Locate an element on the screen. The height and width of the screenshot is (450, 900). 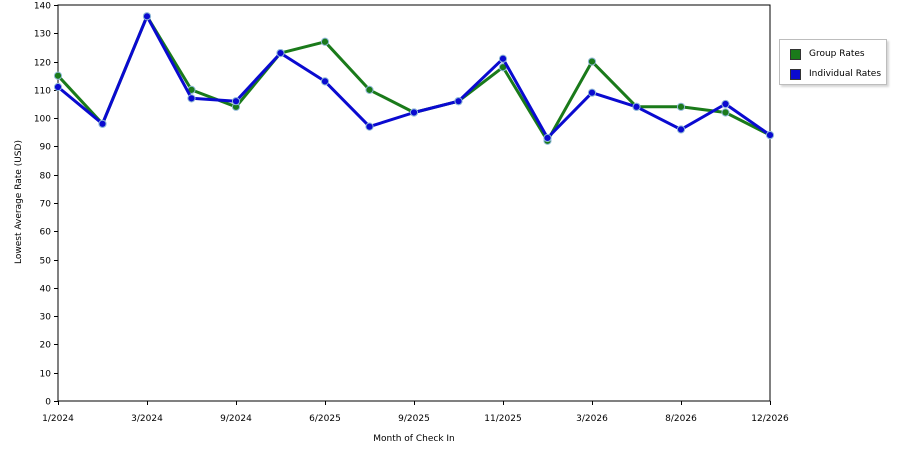
x-tick-label-1: 3/2024 is located at coordinates (147, 419).